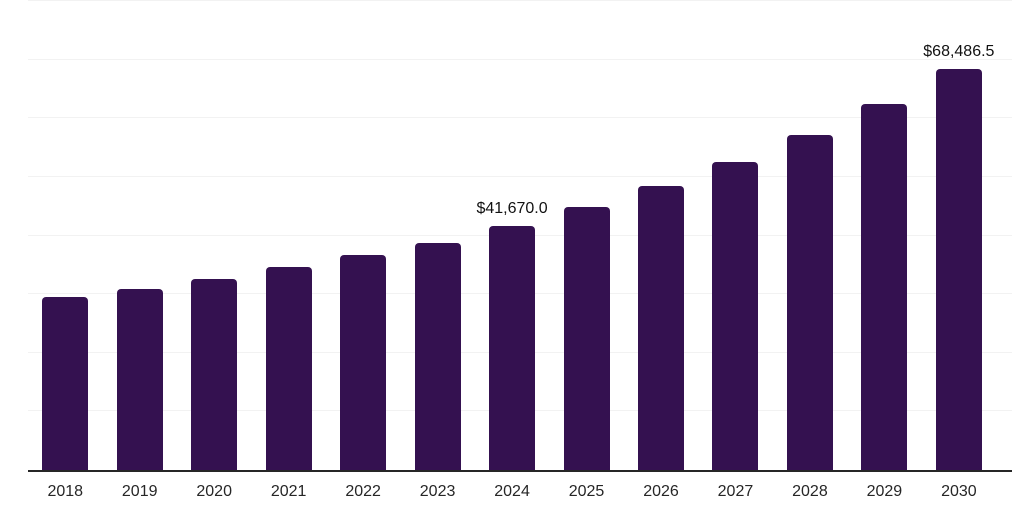 The image size is (1024, 512). I want to click on x-tick-label-2019: 2019, so click(139, 491).